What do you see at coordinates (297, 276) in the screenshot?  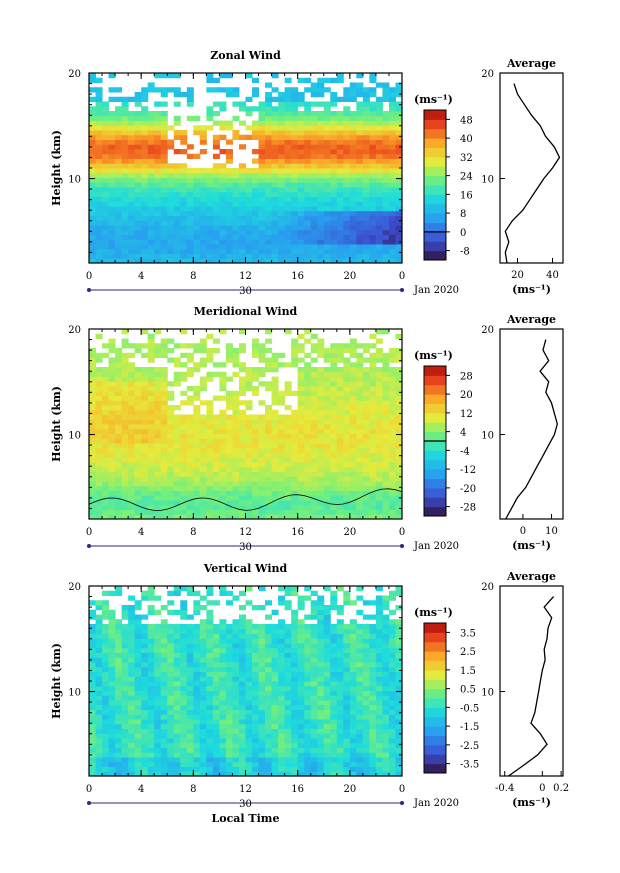 I see `x-tick-label: 16` at bounding box center [297, 276].